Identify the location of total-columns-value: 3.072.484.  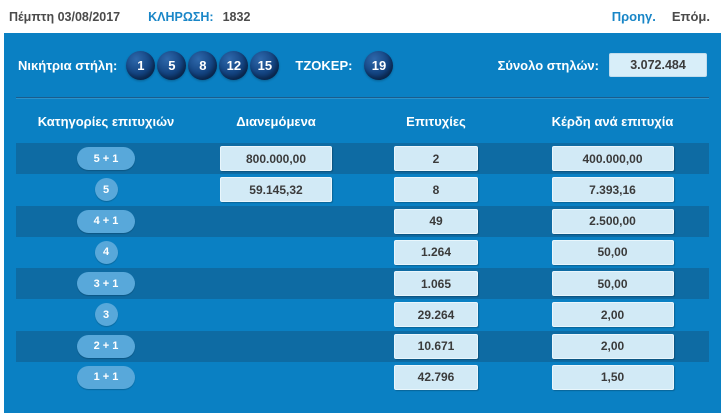
(658, 65).